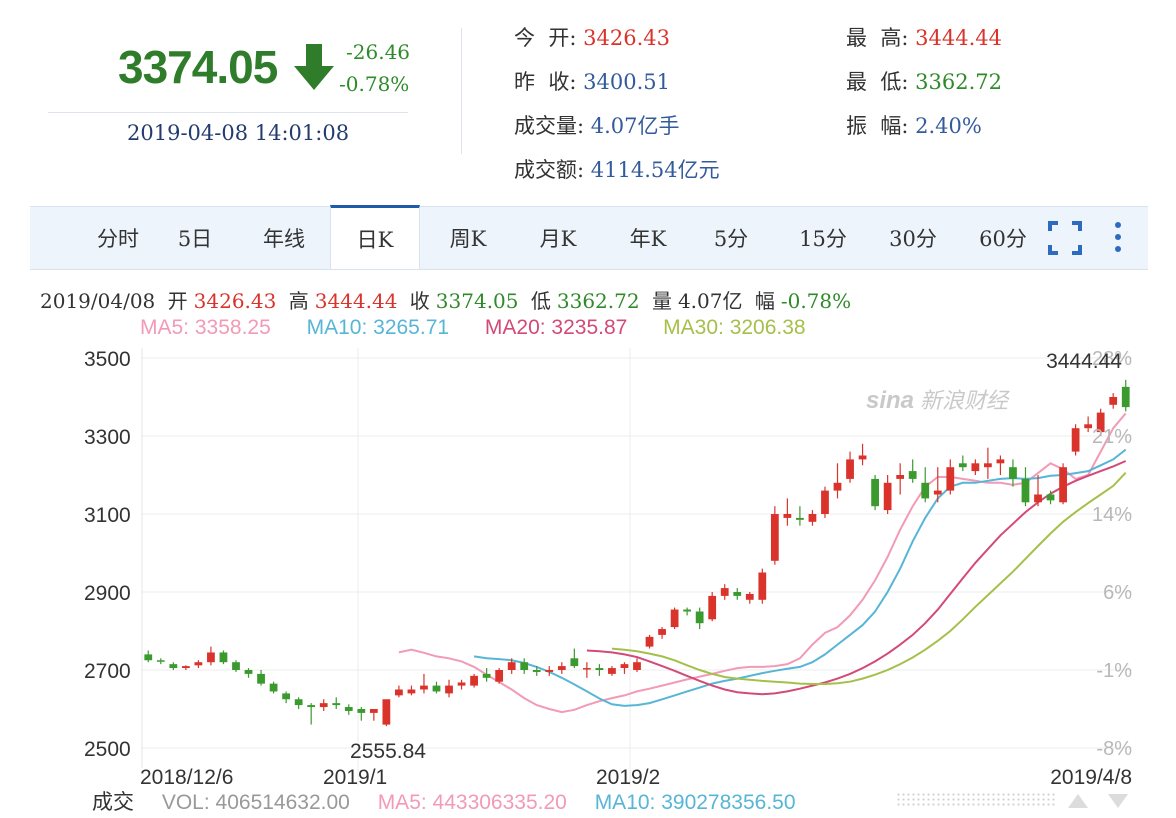  What do you see at coordinates (468, 239) in the screenshot?
I see `tab-4: 周K` at bounding box center [468, 239].